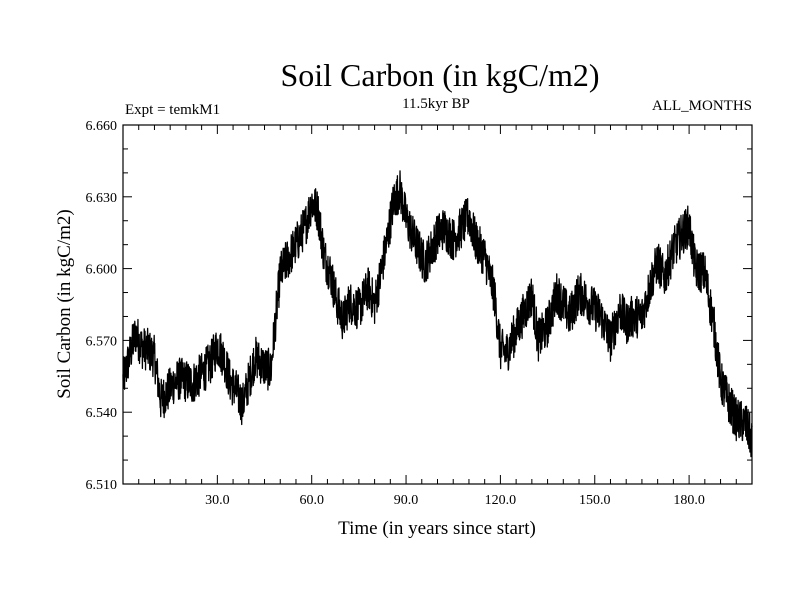 Image resolution: width=800 pixels, height=600 pixels. Describe the element at coordinates (64, 303) in the screenshot. I see `y-axis-label: Soil Carbon (in kgC/m2)` at that location.